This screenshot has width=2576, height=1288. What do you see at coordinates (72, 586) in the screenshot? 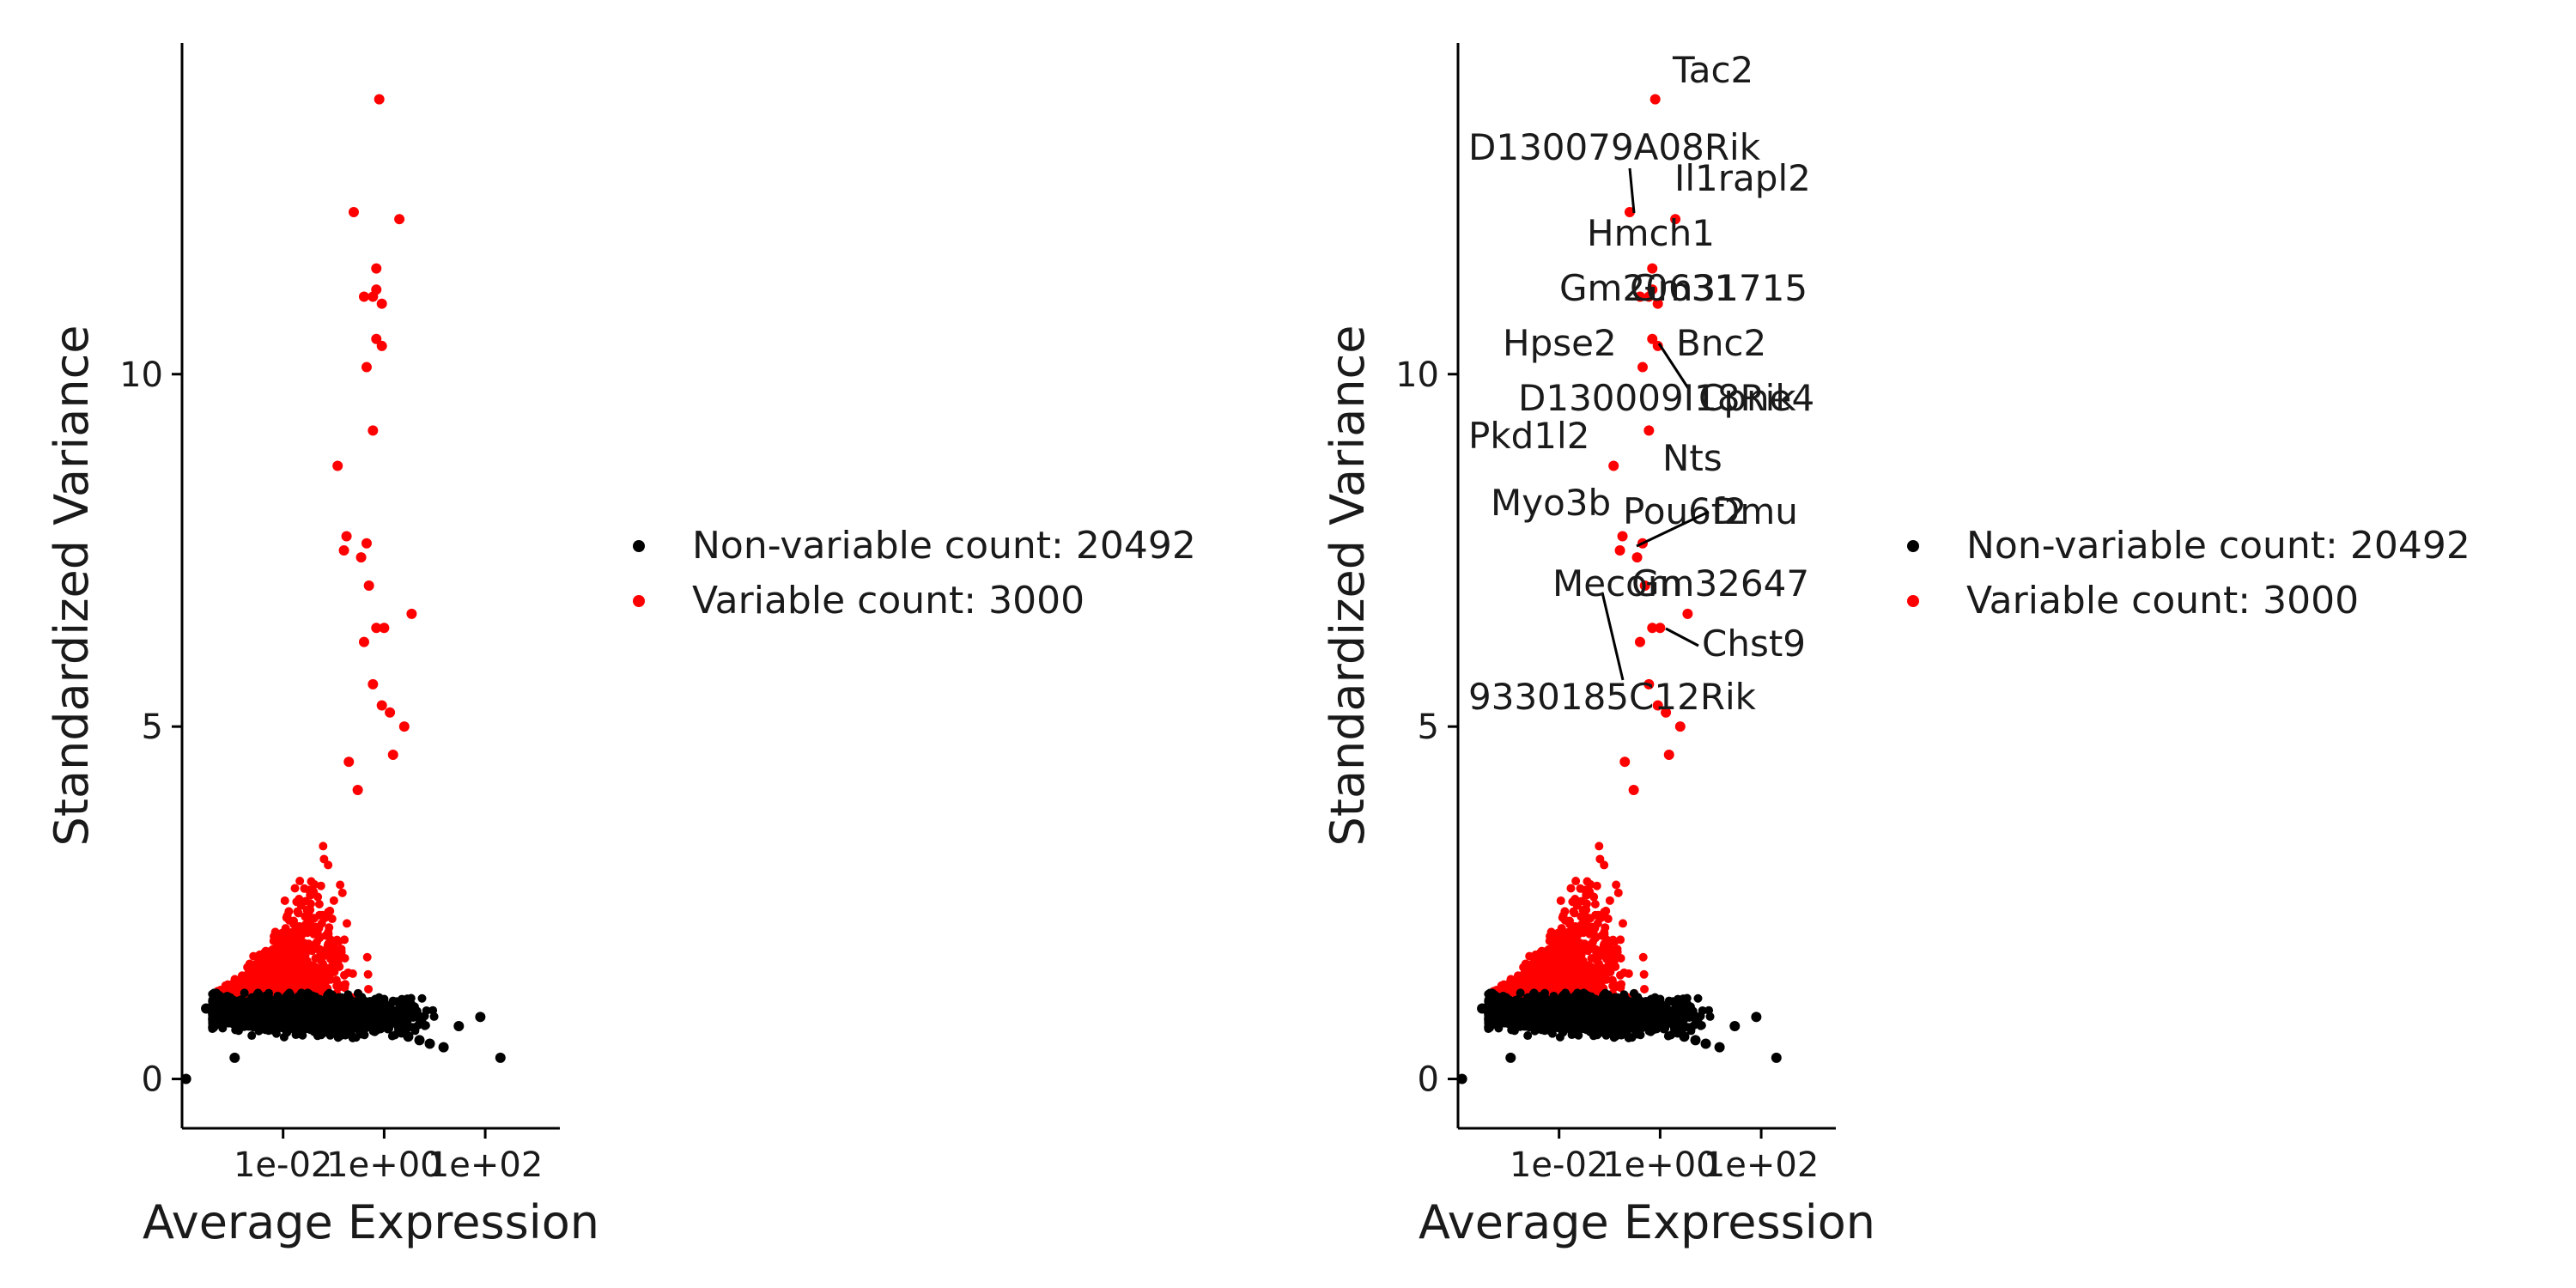
I see `left-y-axis-title: Standardized Variance` at bounding box center [72, 586].